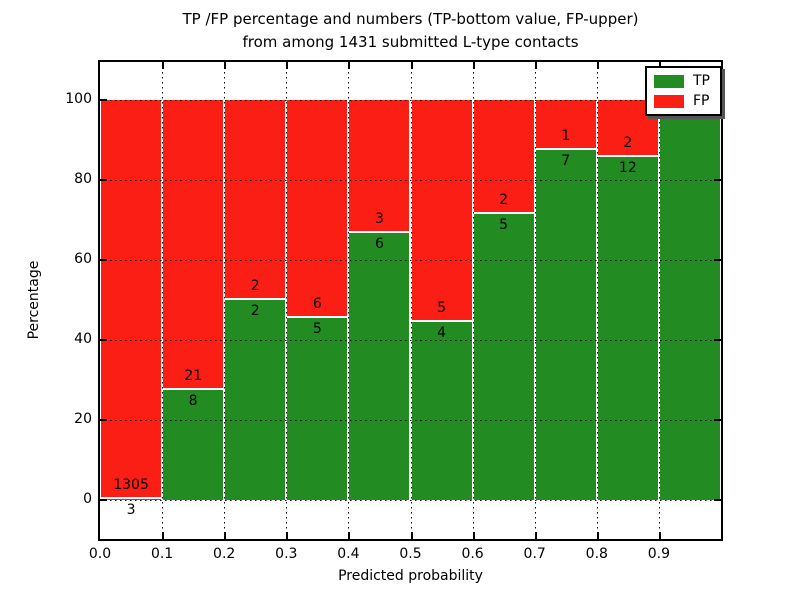  What do you see at coordinates (627, 168) in the screenshot?
I see `tp-count-label: 12` at bounding box center [627, 168].